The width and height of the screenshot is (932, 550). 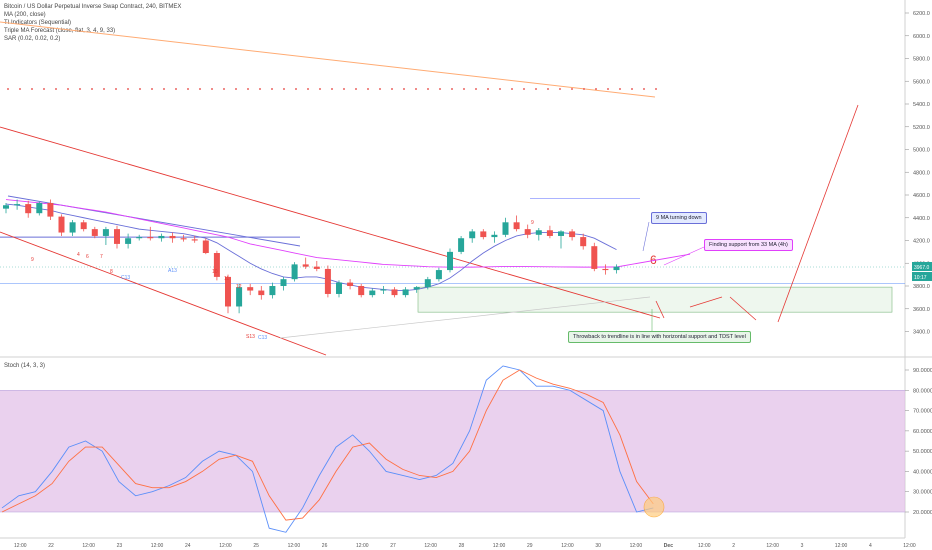 What do you see at coordinates (921, 151) in the screenshot?
I see `price-tick-label: 5000.0` at bounding box center [921, 151].